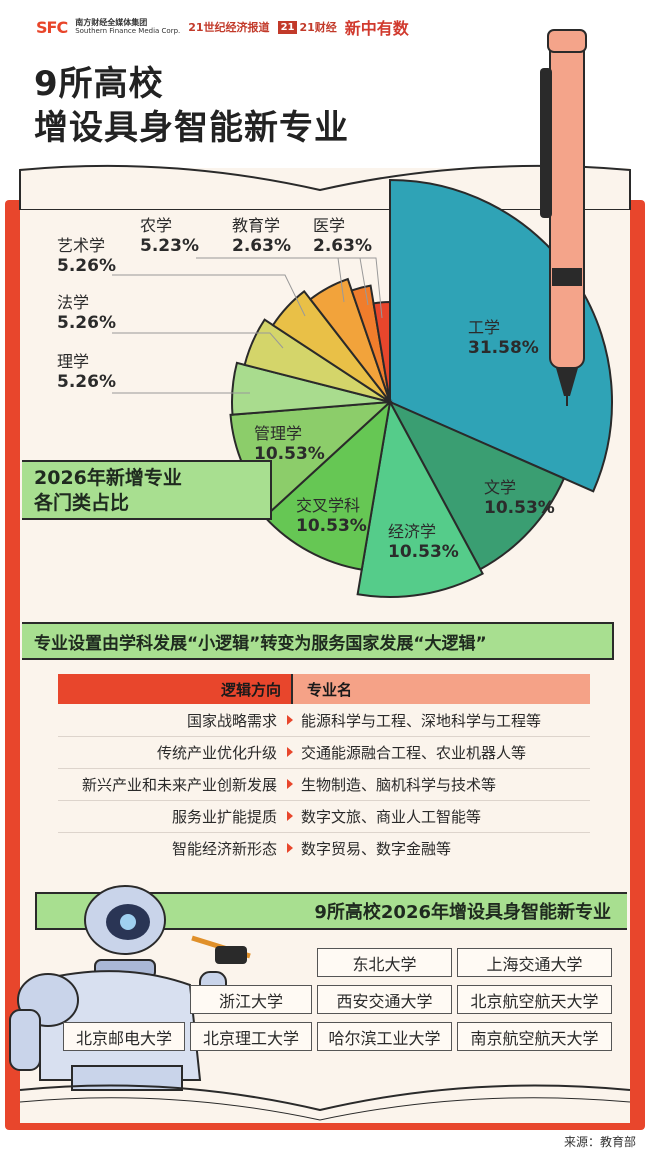 The width and height of the screenshot is (650, 1156). What do you see at coordinates (191, 106) in the screenshot?
I see `page-title: 9所高校 增设具身智能新专业` at bounding box center [191, 106].